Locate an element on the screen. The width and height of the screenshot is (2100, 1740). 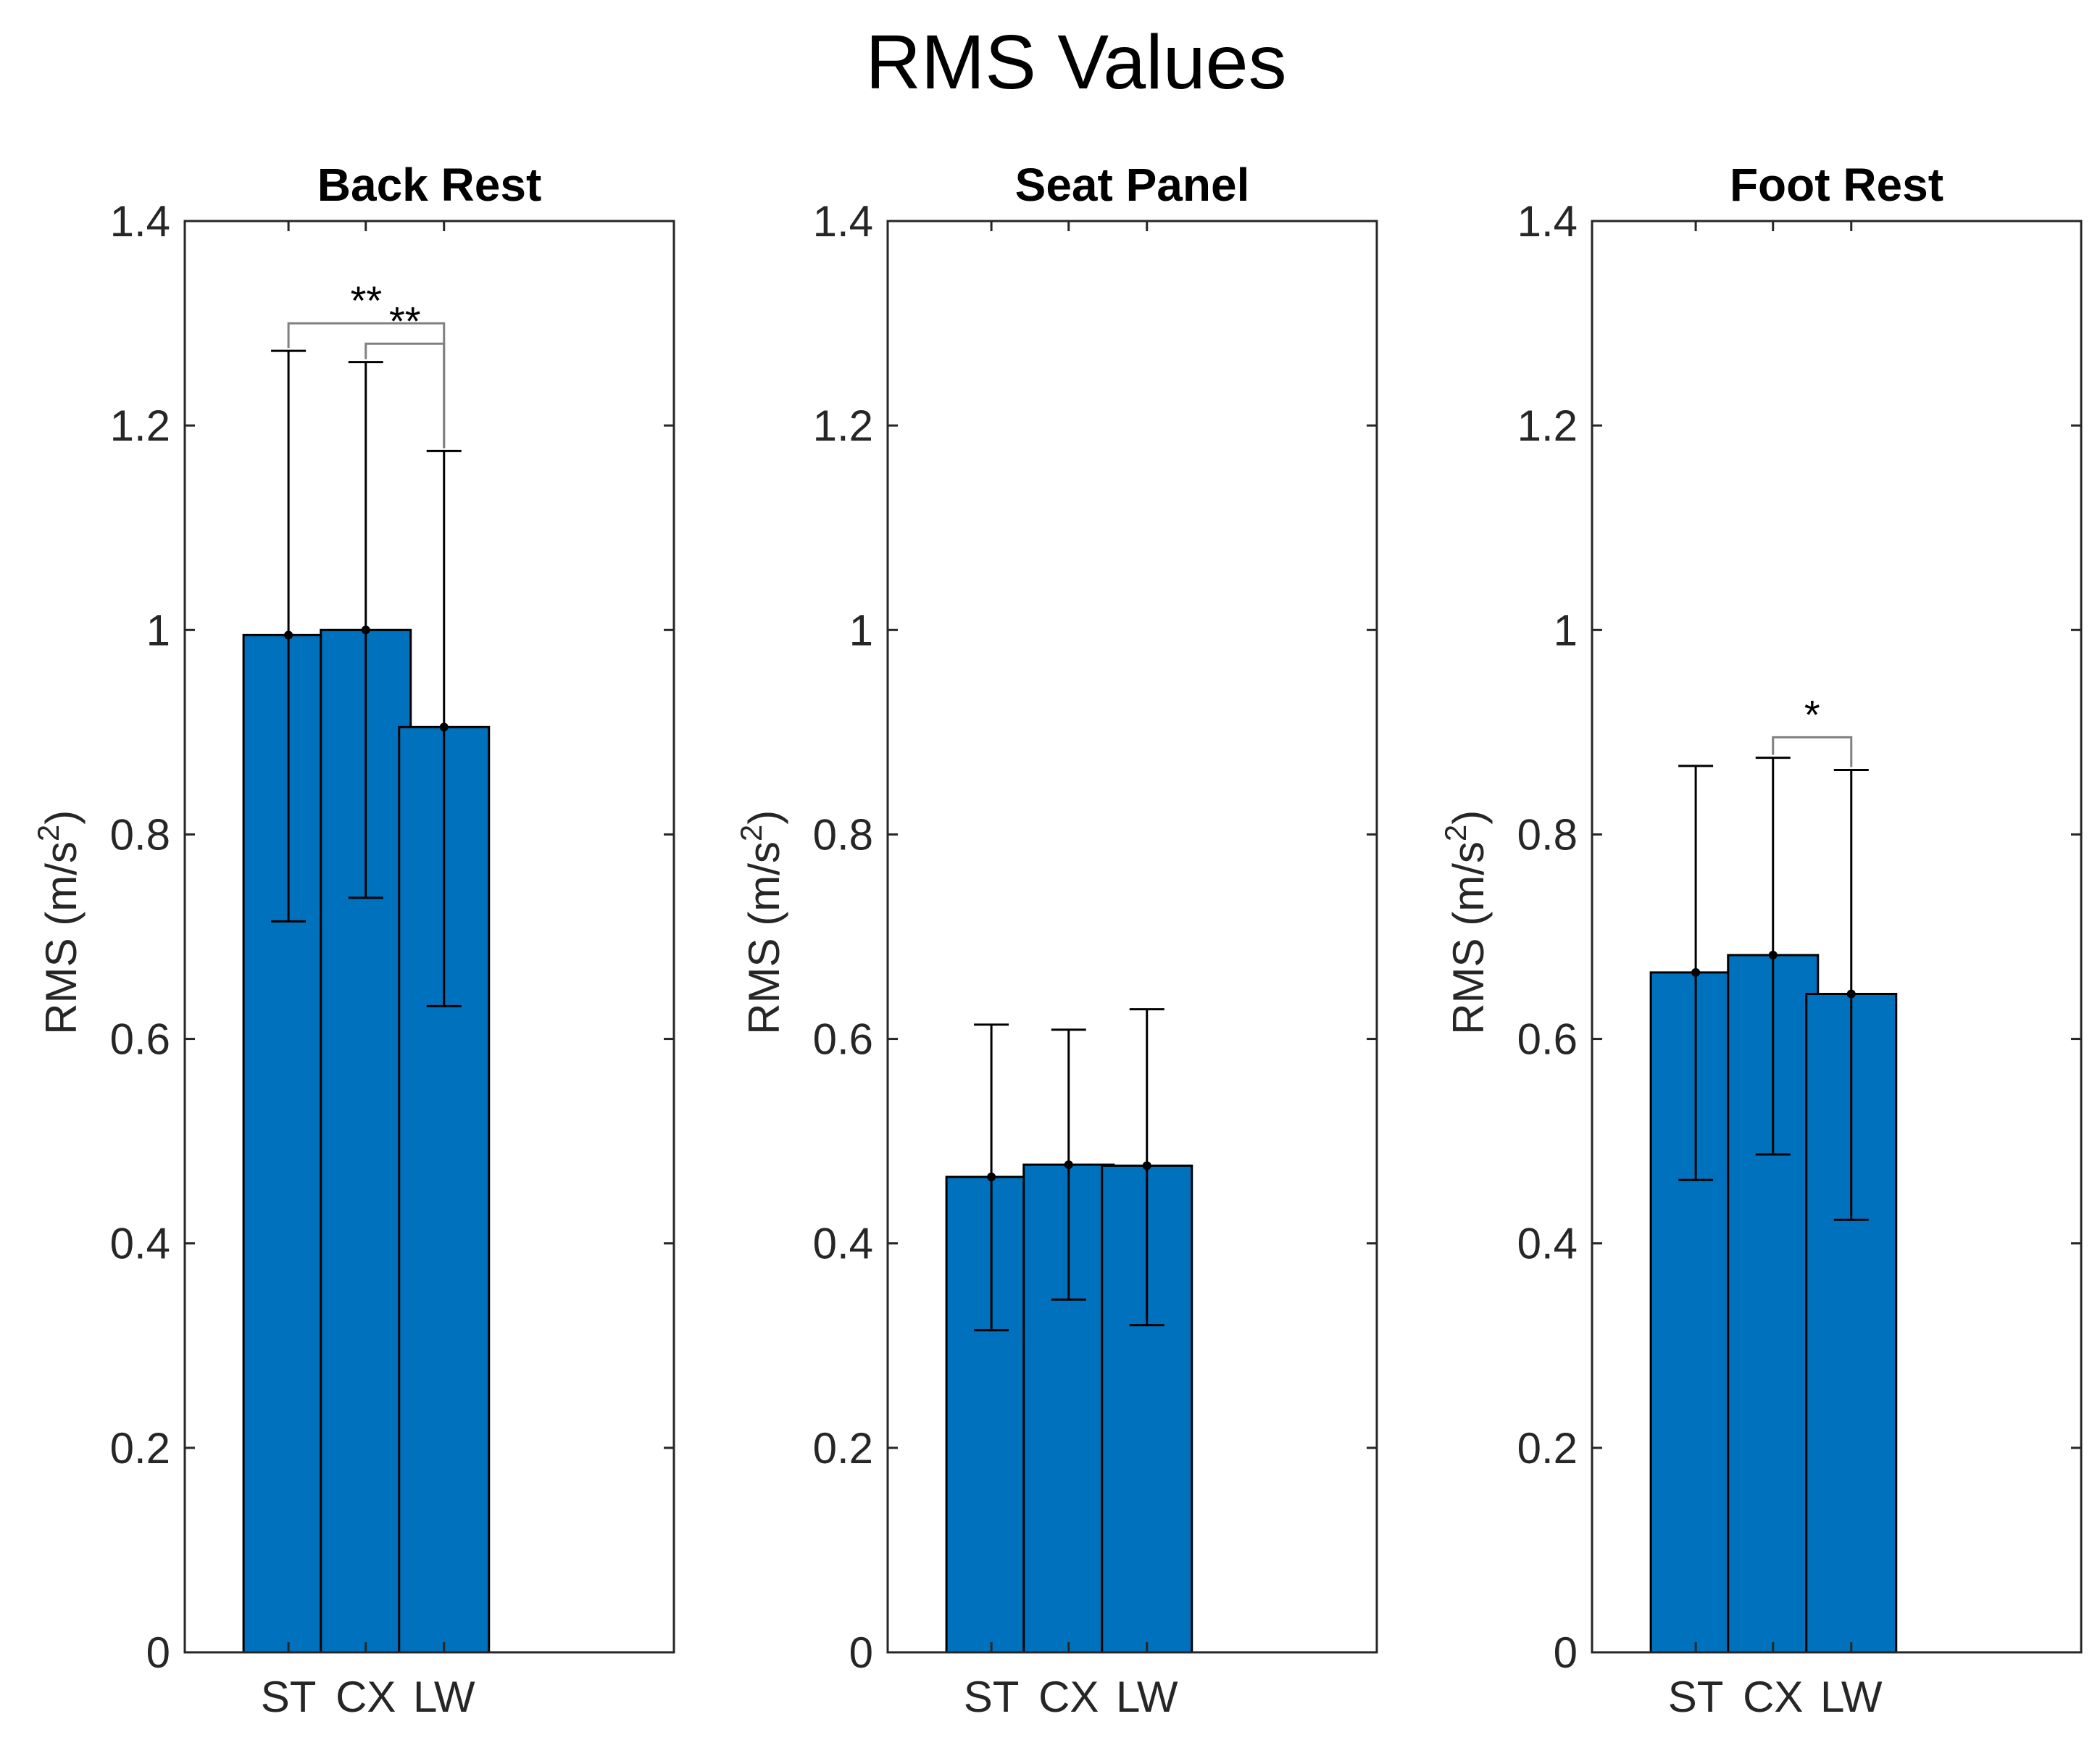
panel-title: Foot Rest is located at coordinates (1836, 185).